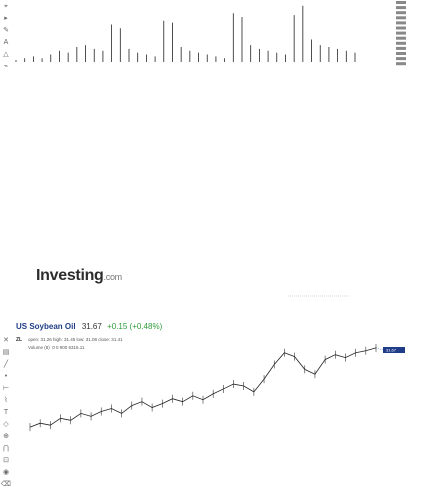  What do you see at coordinates (91, 326) in the screenshot?
I see `instrument-price: 31.67` at bounding box center [91, 326].